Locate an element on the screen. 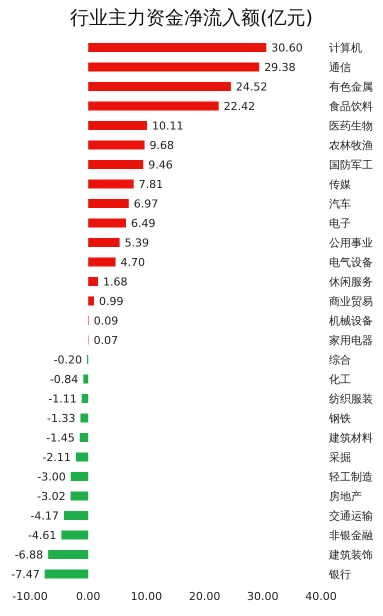  x-tick-label: 40.00 is located at coordinates (321, 596).